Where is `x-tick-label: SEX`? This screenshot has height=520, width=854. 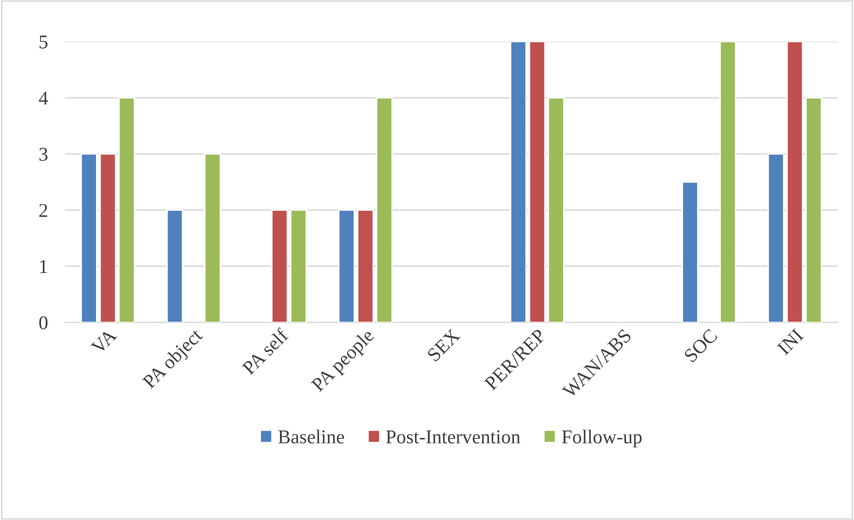
x-tick-label: SEX is located at coordinates (443, 345).